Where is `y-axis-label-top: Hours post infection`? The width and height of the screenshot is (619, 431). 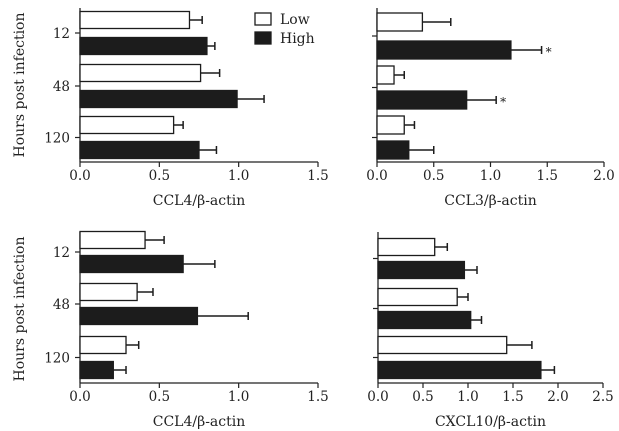 y-axis-label-top: Hours post infection is located at coordinates (20, 85).